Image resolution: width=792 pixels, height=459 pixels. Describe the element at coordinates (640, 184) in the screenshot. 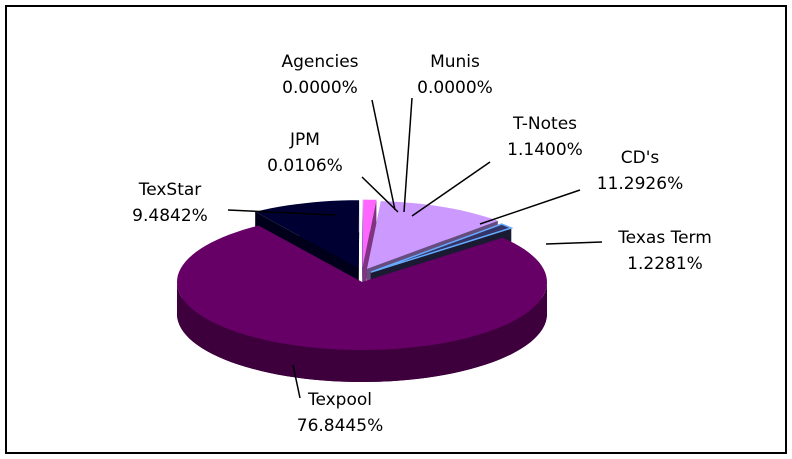

I see `value-label: 11.2926%` at that location.